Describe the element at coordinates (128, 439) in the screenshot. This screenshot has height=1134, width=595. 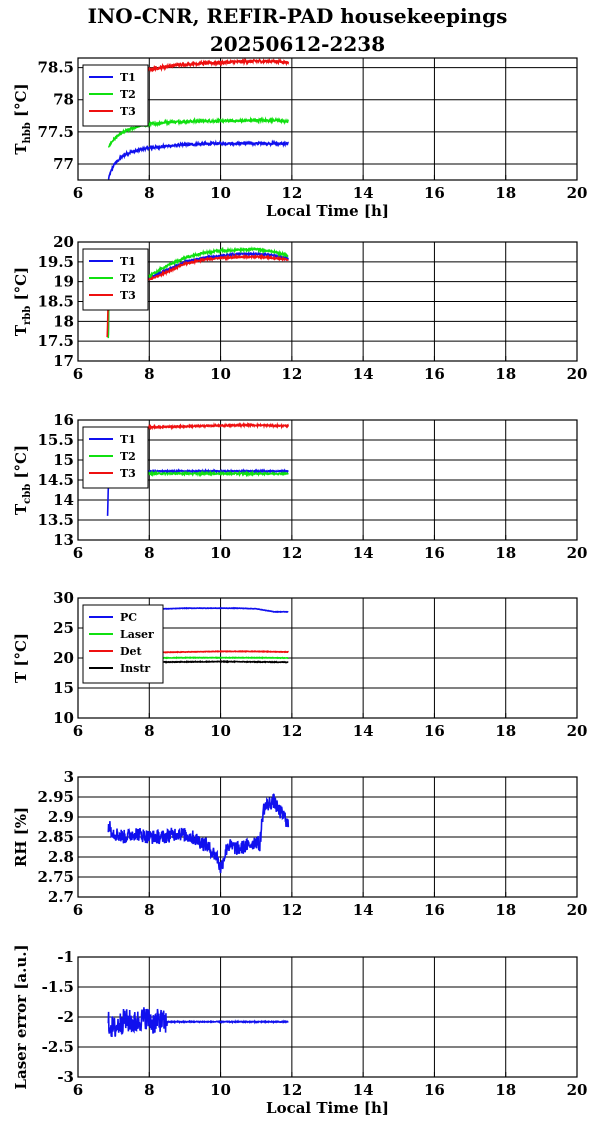
I see `legend-label: T1` at that location.